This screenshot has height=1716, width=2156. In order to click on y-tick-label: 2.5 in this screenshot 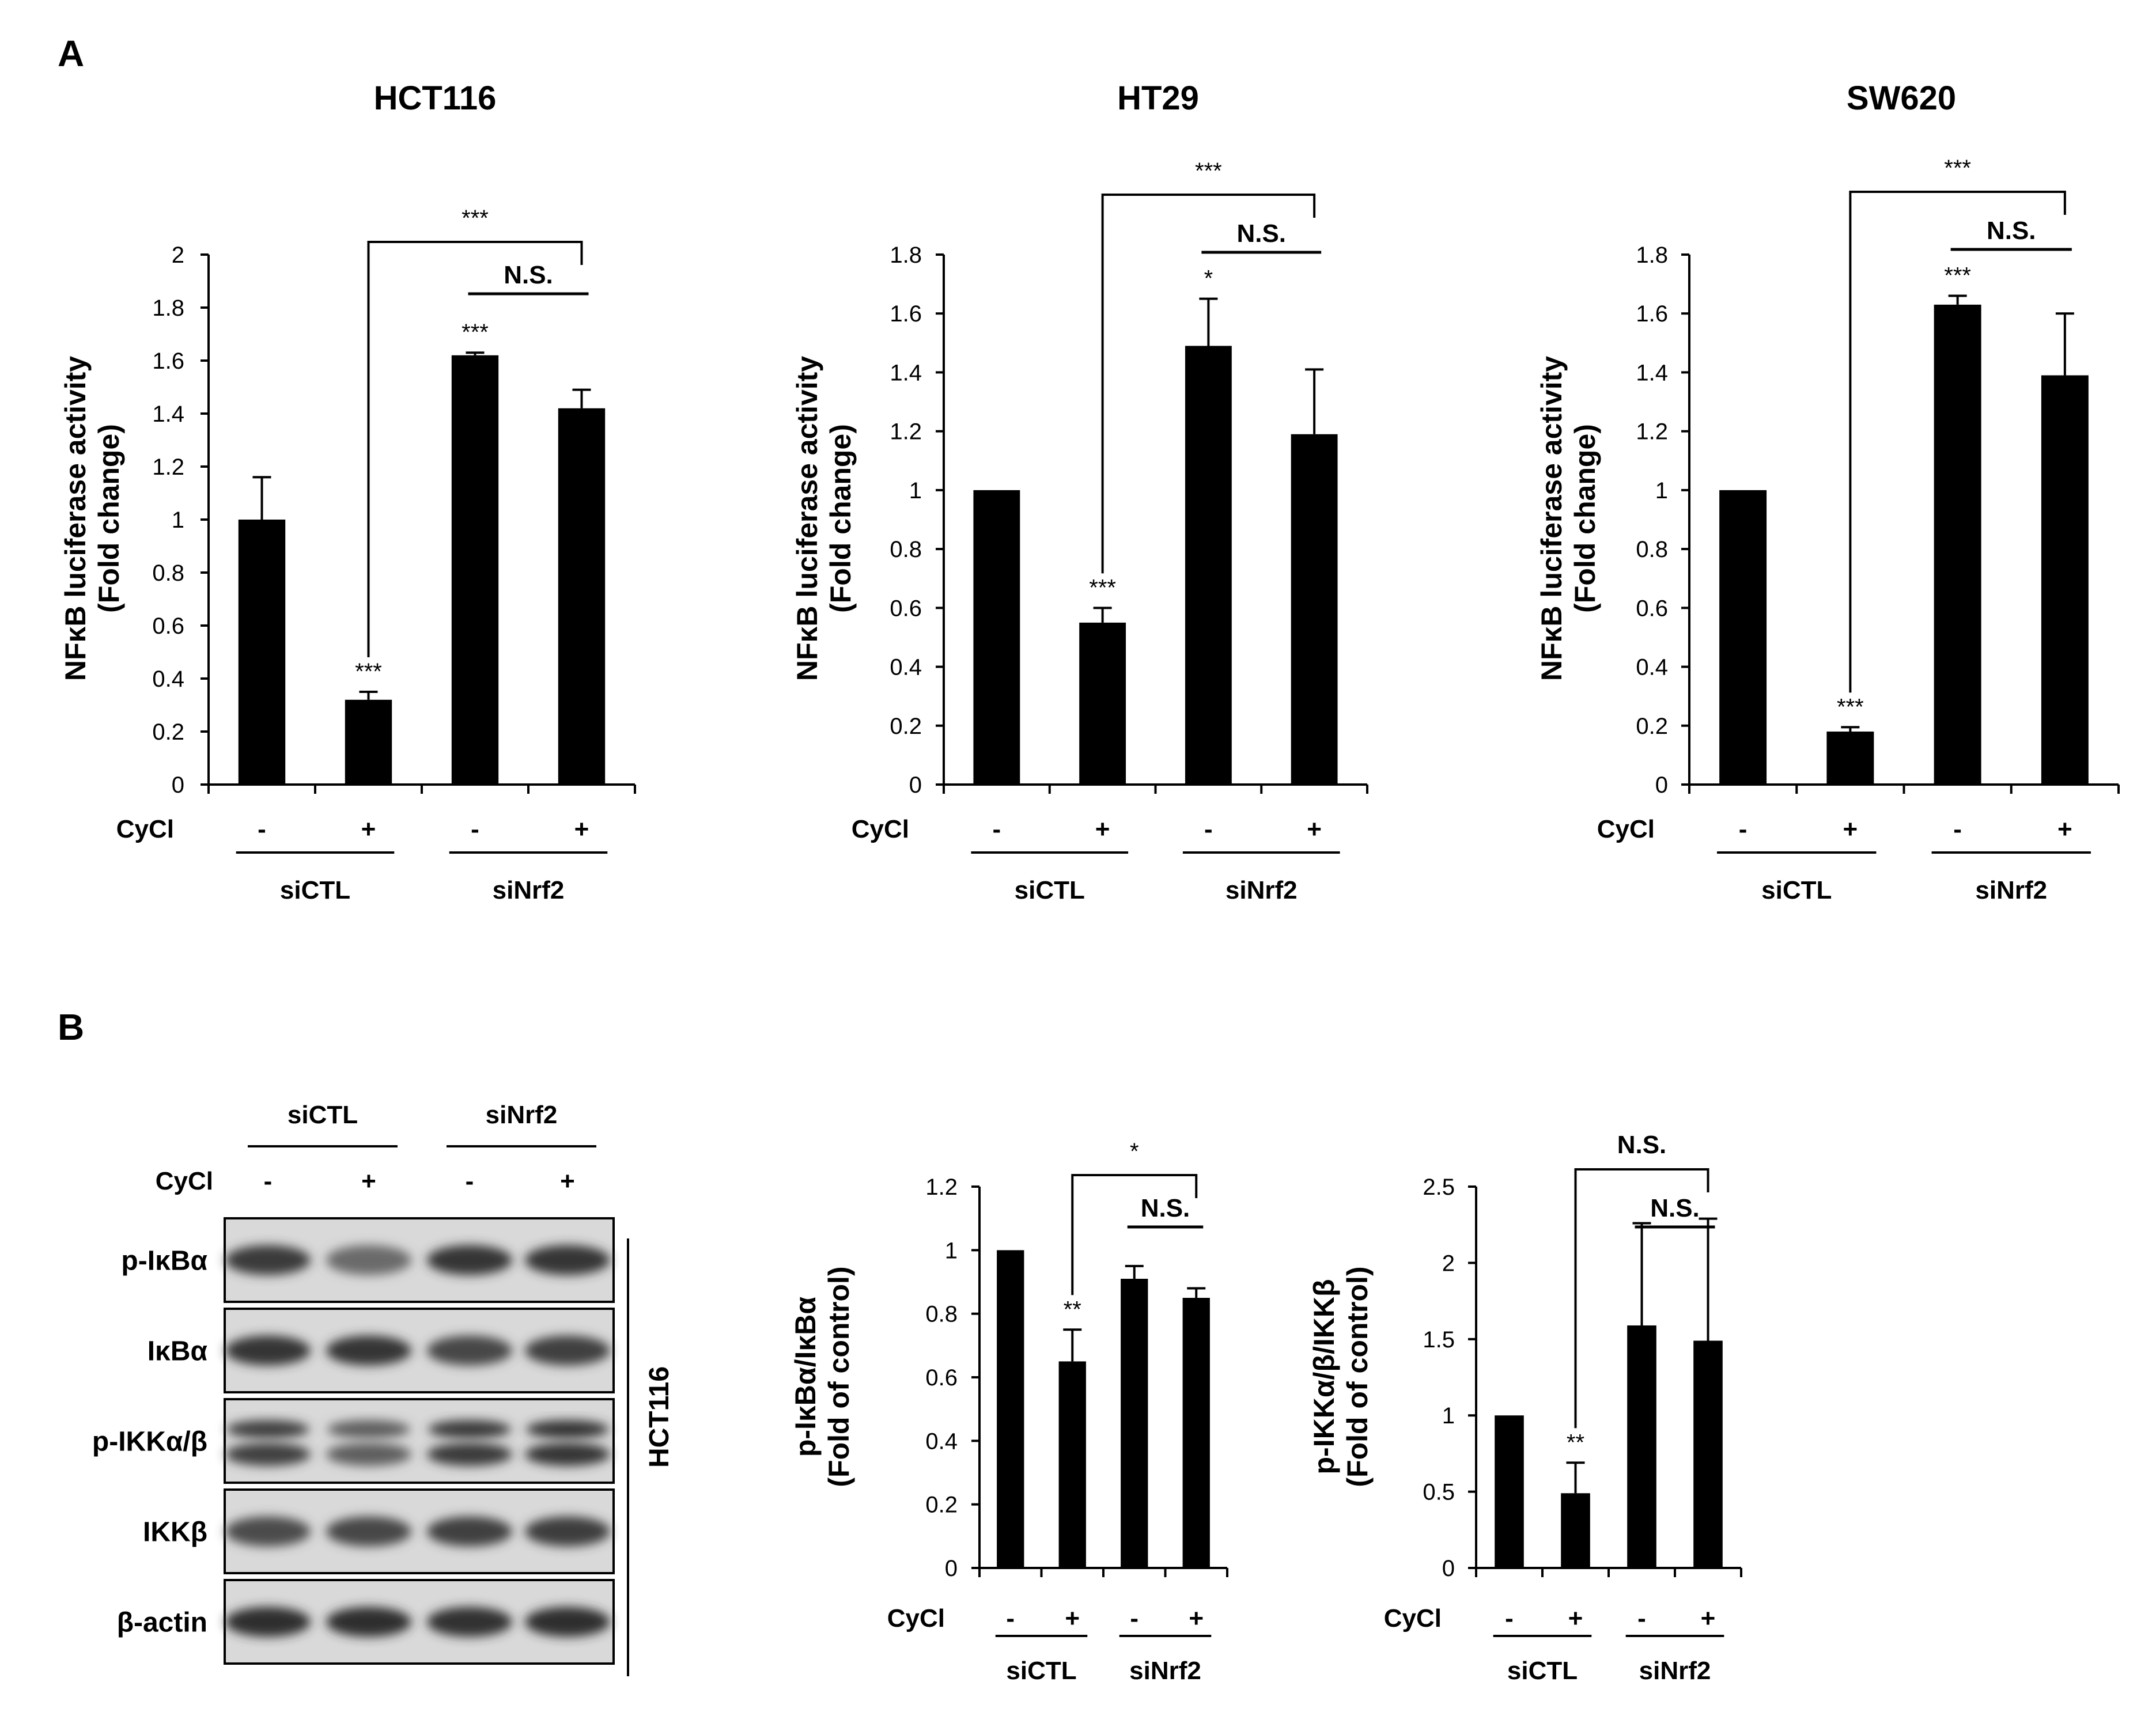, I will do `click(1439, 1187)`.